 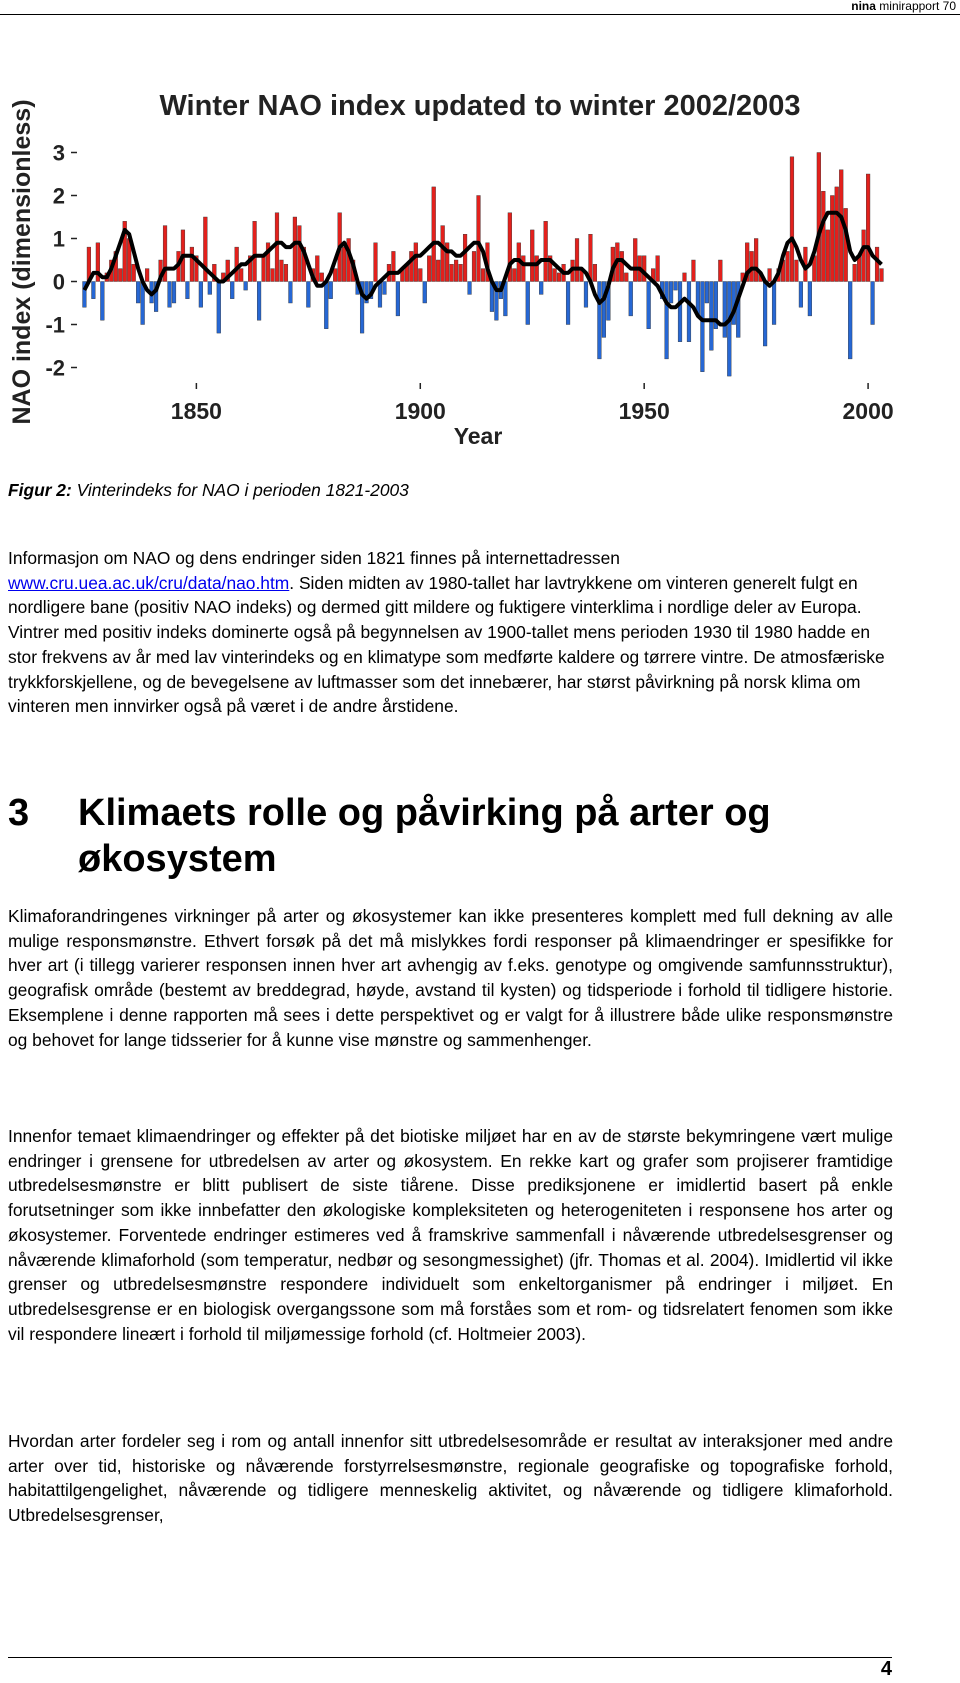 I want to click on y-axis-label: NAO index (dimensionless), so click(x=22, y=261).